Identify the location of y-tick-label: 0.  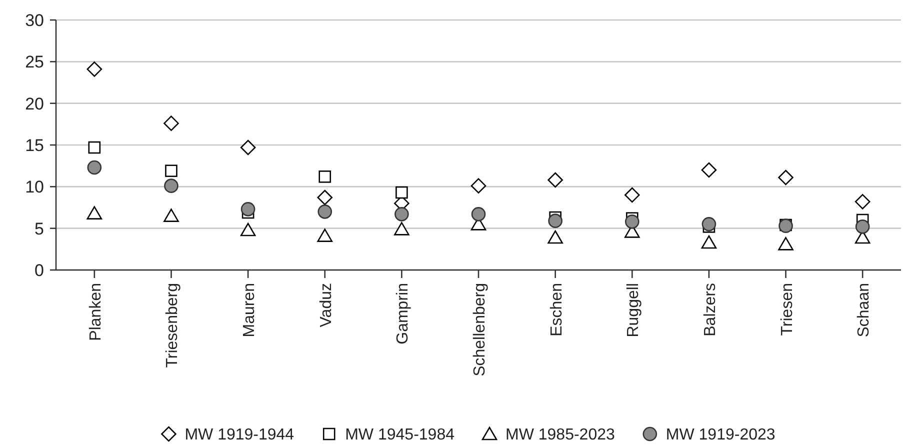
(39, 270).